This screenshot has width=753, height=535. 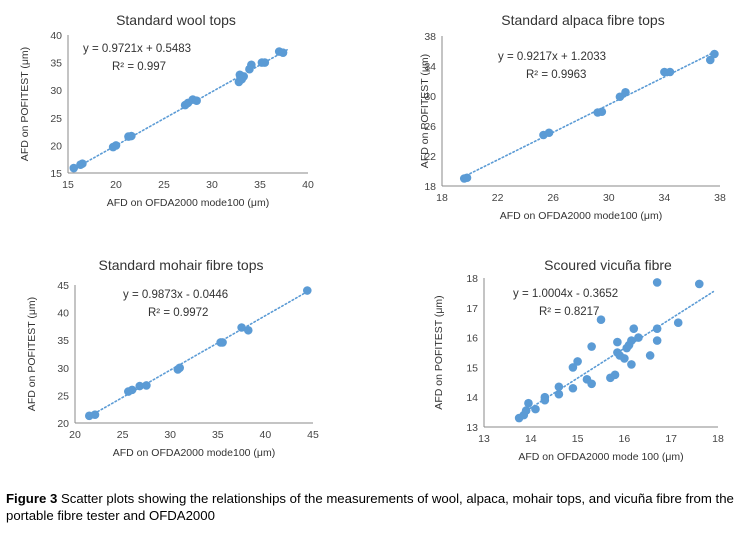 I want to click on vicuna-y-tick-label: 16, so click(x=472, y=339).